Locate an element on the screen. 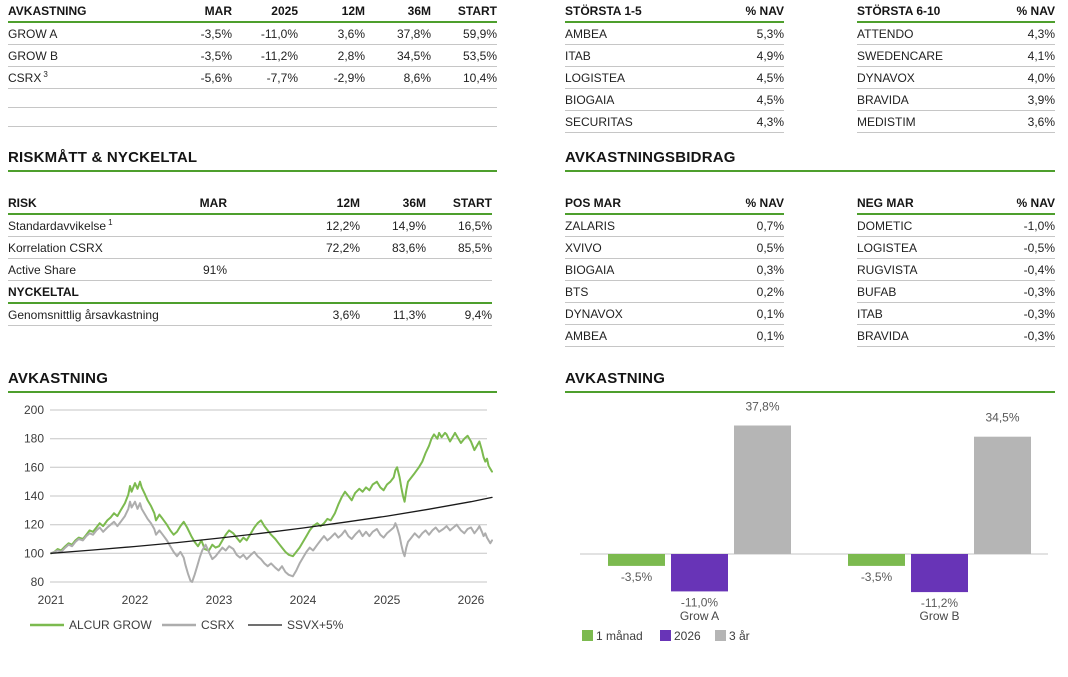 This screenshot has width=1068, height=677. table-row: BIOGAIA 0,3% is located at coordinates (674, 269).